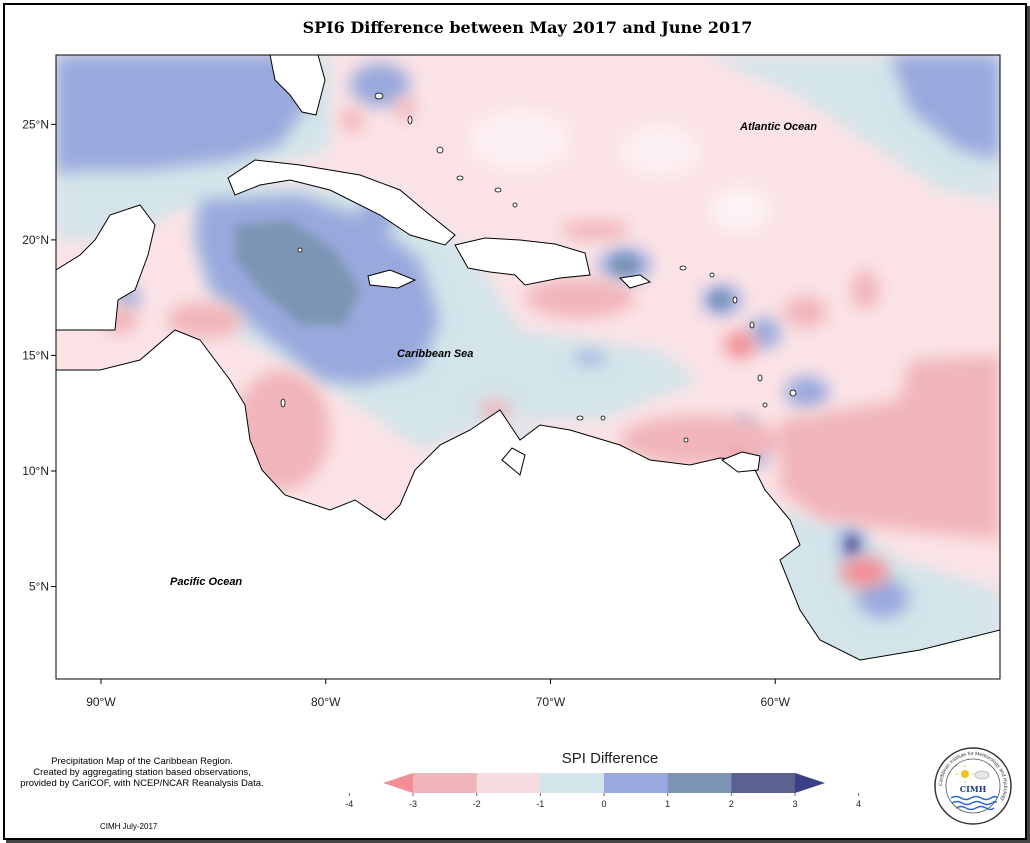 Image resolution: width=1030 pixels, height=843 pixels. Describe the element at coordinates (858, 804) in the screenshot. I see `legend-tick-label: 4` at that location.